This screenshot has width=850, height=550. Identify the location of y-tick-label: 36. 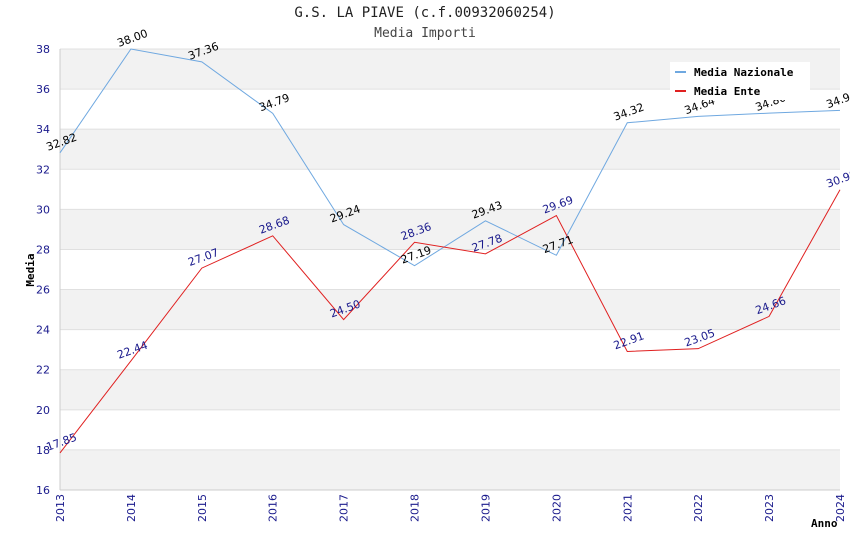
(43, 89).